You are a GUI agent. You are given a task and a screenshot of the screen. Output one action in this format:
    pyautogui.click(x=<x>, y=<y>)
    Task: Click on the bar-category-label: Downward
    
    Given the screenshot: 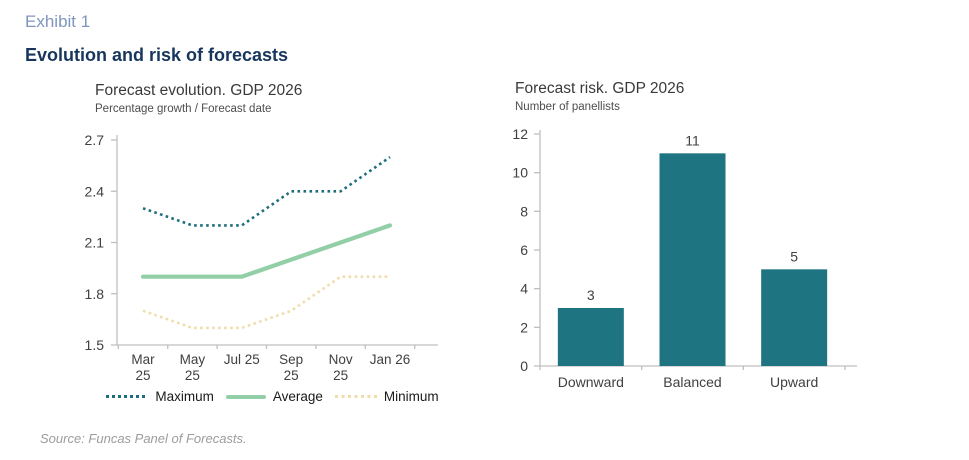 What is the action you would take?
    pyautogui.click(x=591, y=382)
    